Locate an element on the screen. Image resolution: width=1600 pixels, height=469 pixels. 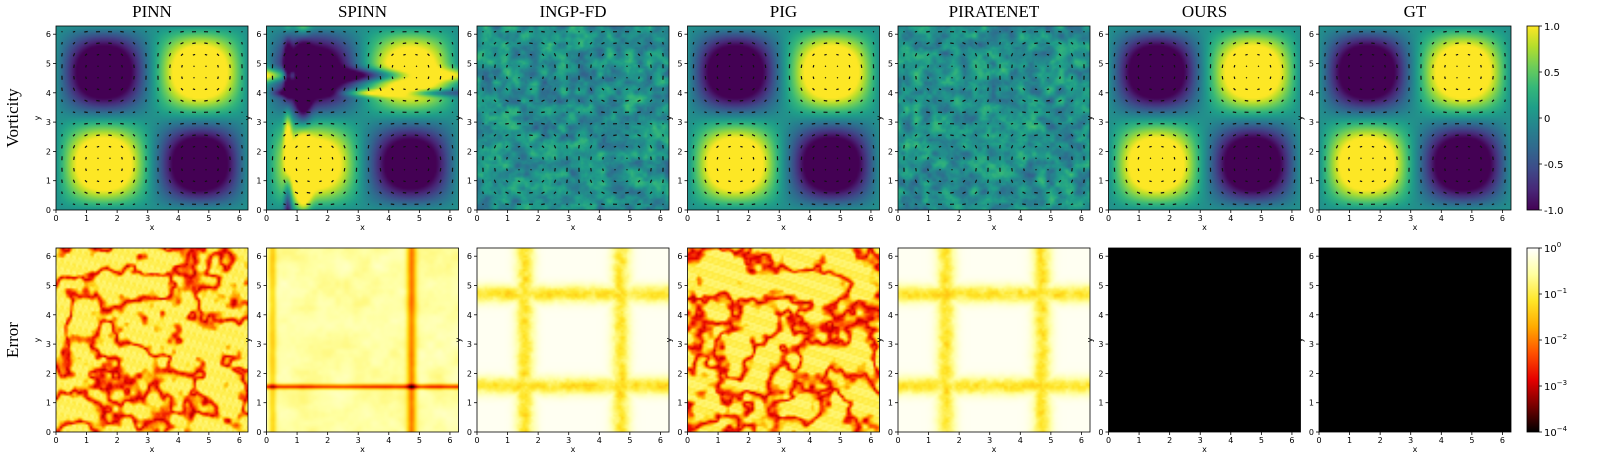
y-tick-label: 5 is located at coordinates (890, 64).